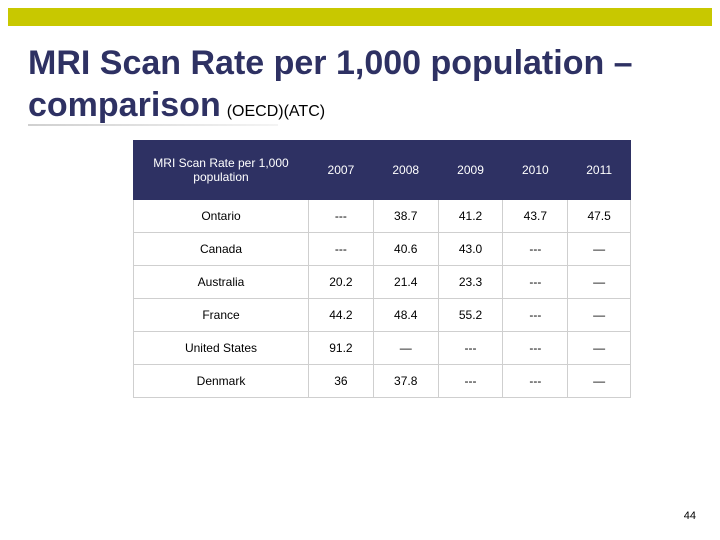 The width and height of the screenshot is (720, 540). What do you see at coordinates (535, 170) in the screenshot?
I see `header-cell-2010: 2010` at bounding box center [535, 170].